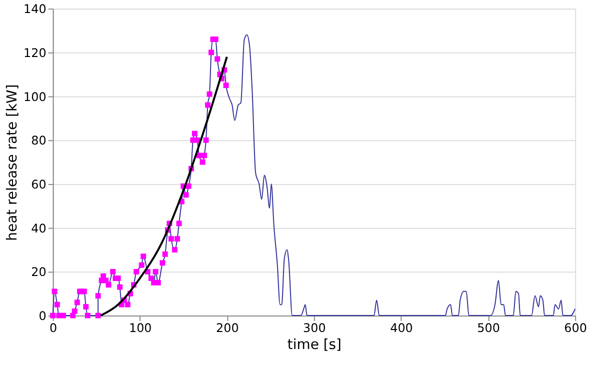 This screenshot has width=595, height=381. Describe the element at coordinates (314, 344) in the screenshot. I see `x-axis-title: time [s]` at that location.